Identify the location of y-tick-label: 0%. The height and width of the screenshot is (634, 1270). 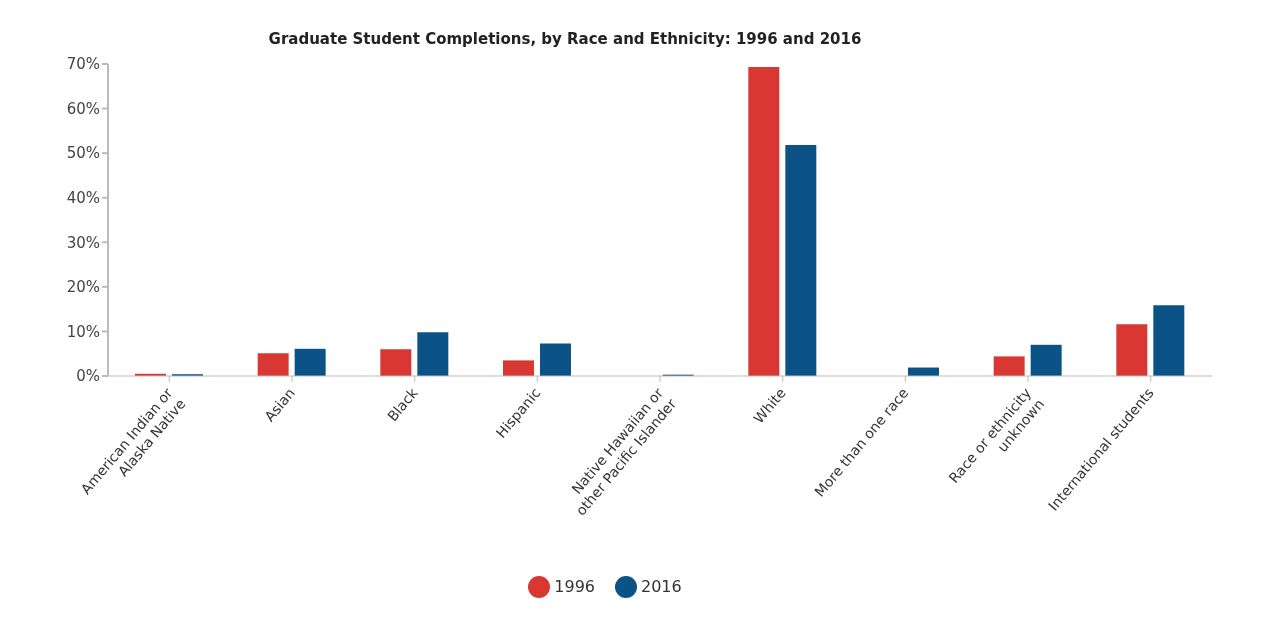
(88, 376).